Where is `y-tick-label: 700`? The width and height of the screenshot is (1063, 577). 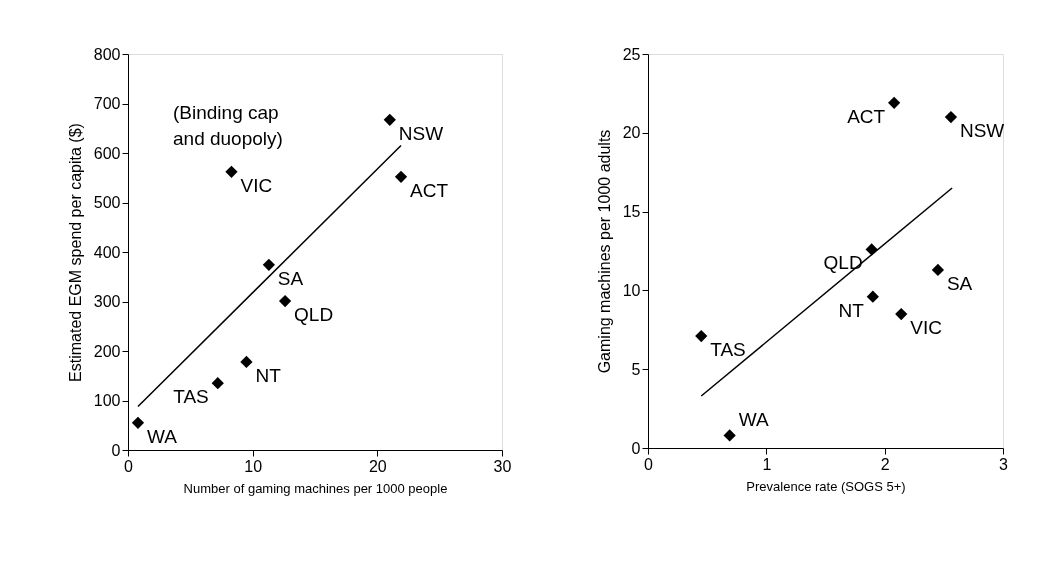 y-tick-label: 700 is located at coordinates (107, 103).